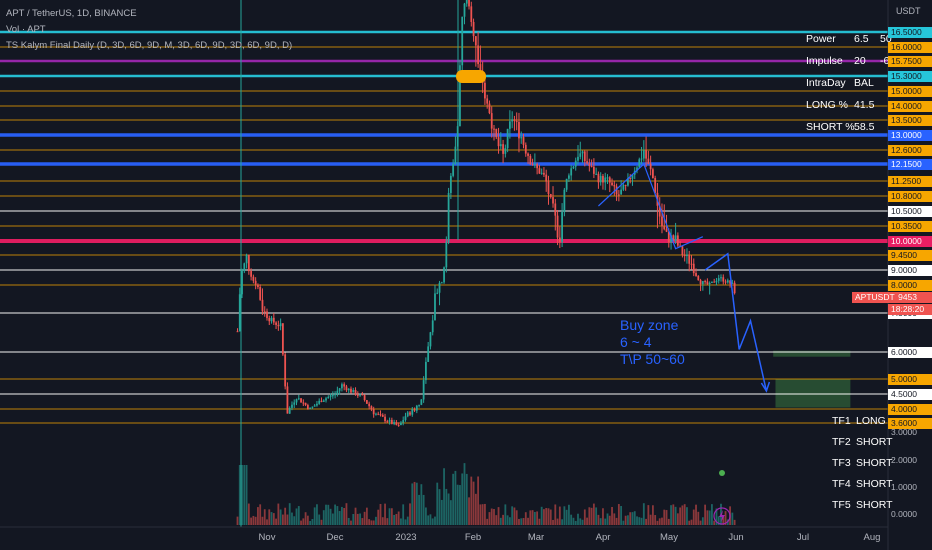 This screenshot has height=550, width=932. What do you see at coordinates (473, 537) in the screenshot?
I see `time-tick-label: Feb` at bounding box center [473, 537].